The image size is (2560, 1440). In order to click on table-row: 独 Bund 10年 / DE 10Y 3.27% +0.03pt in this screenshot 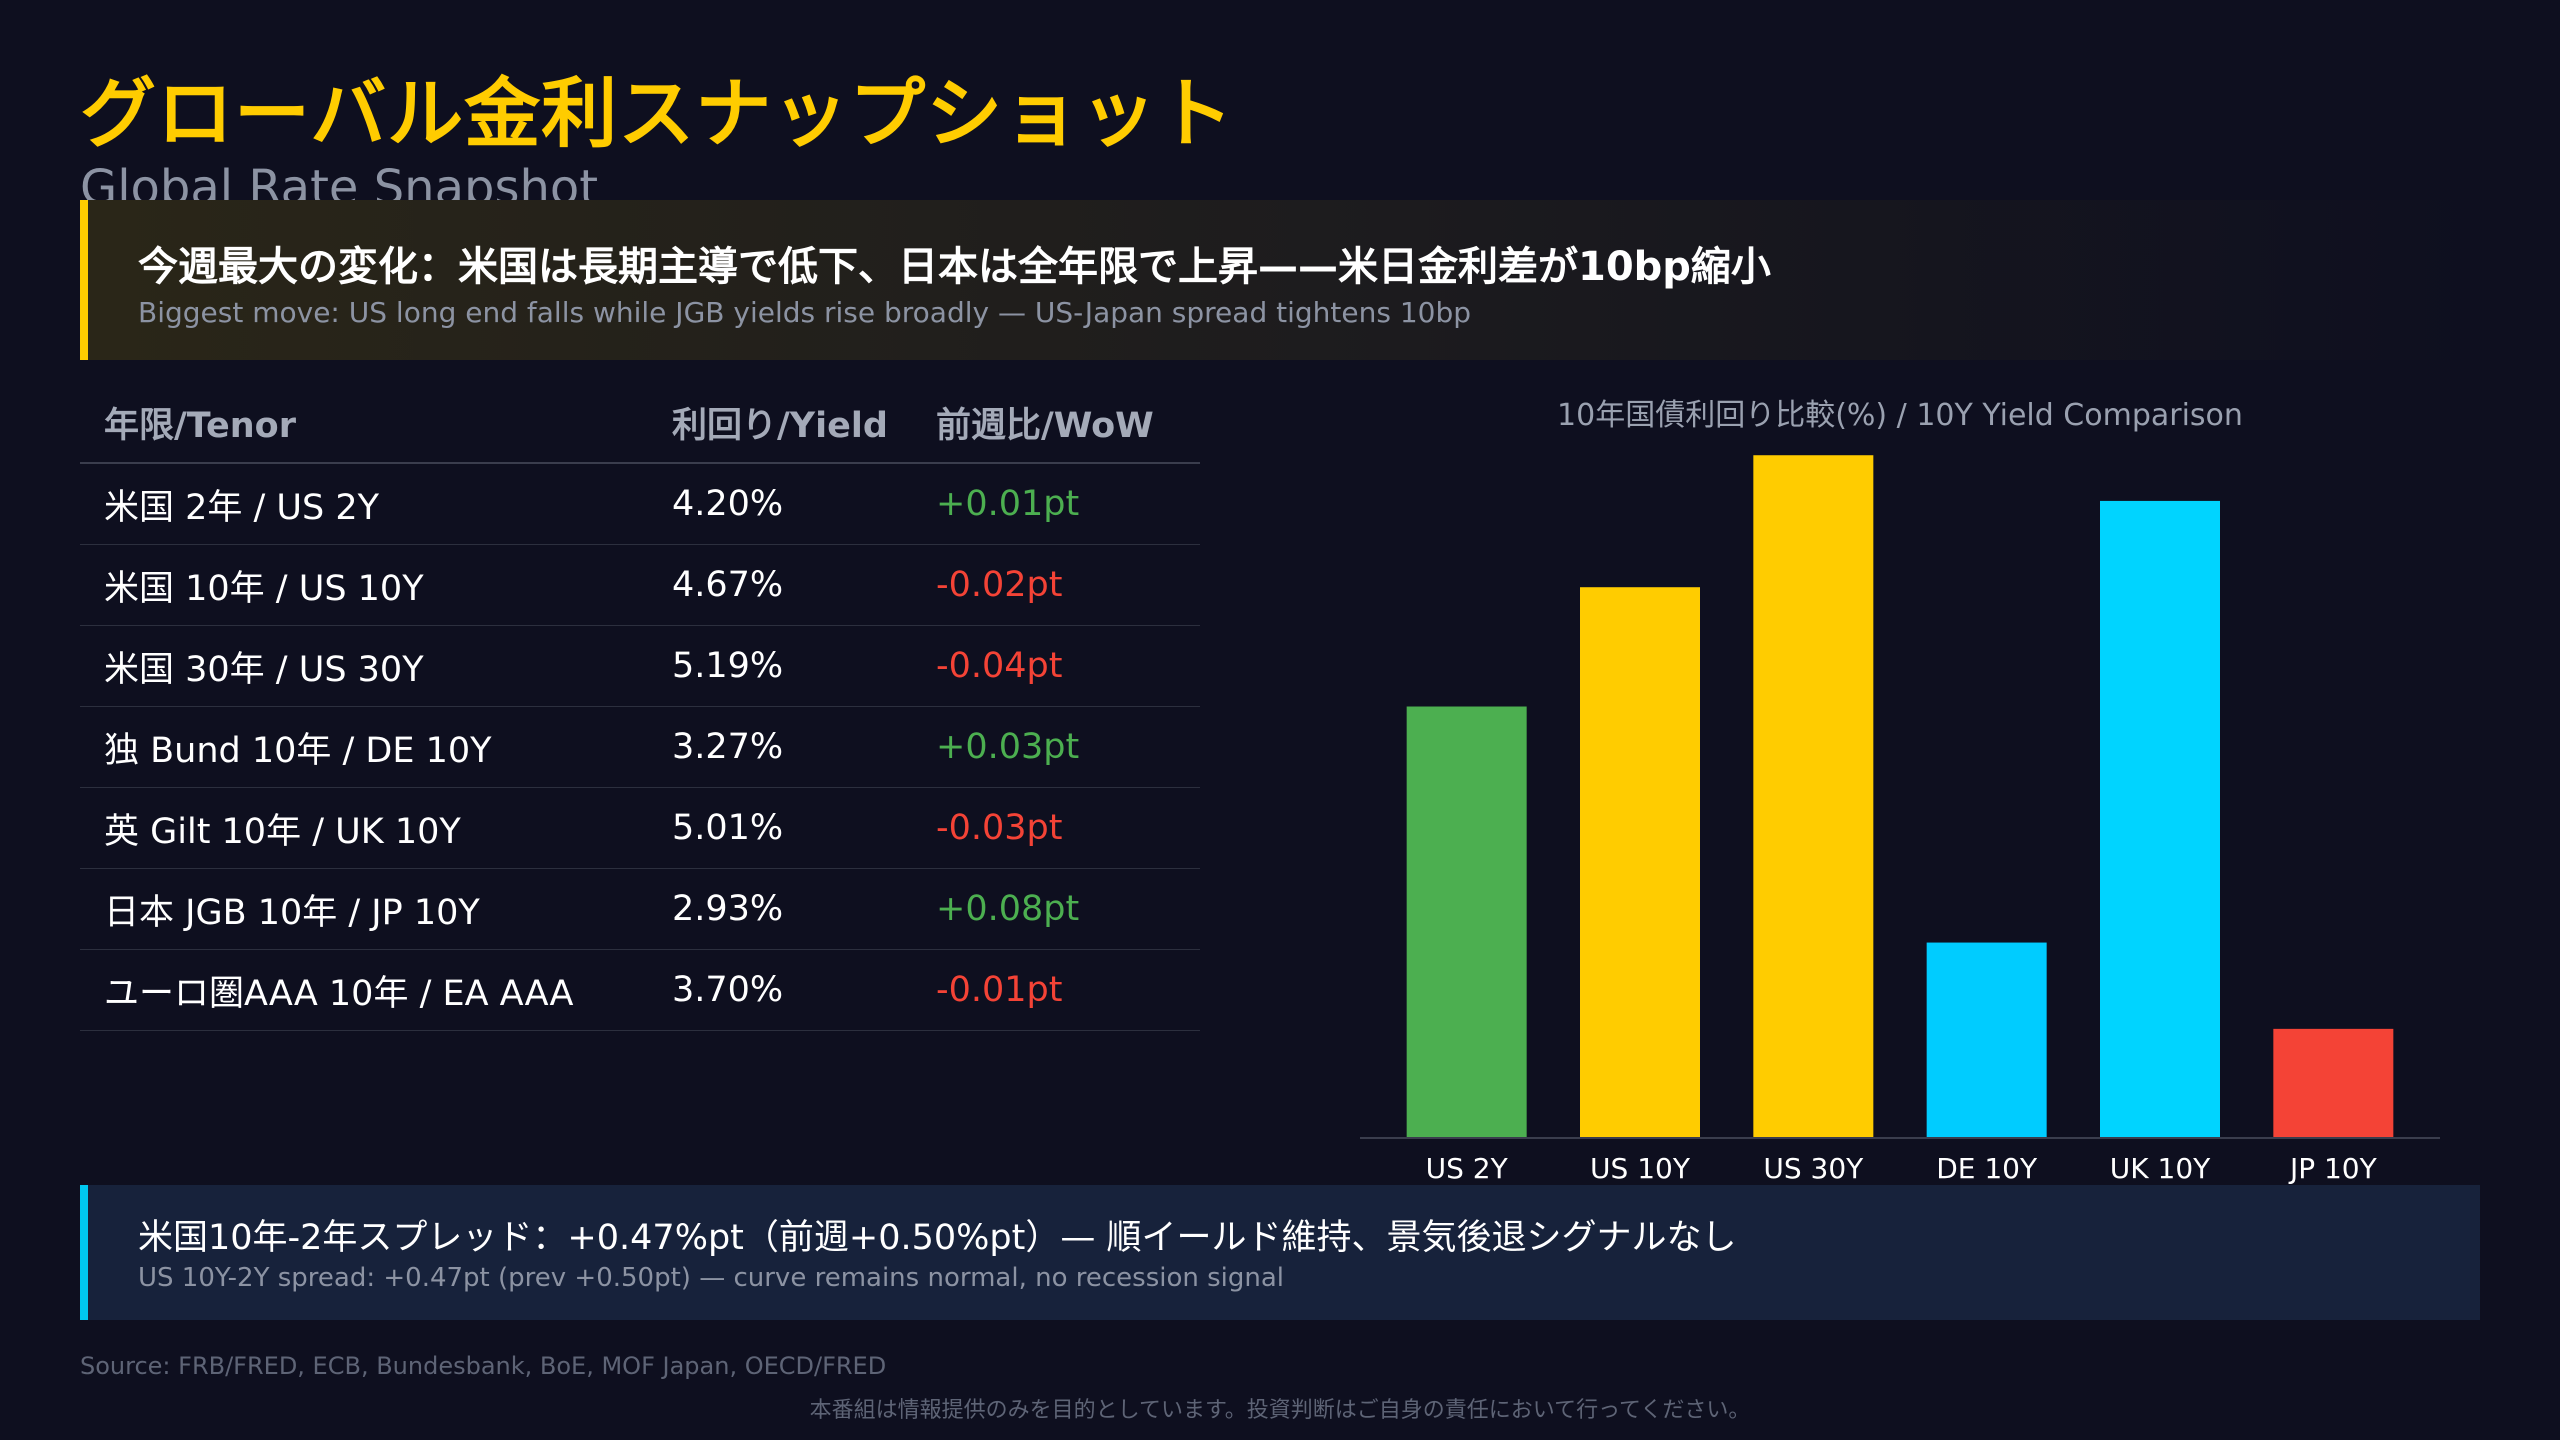, I will do `click(640, 747)`.